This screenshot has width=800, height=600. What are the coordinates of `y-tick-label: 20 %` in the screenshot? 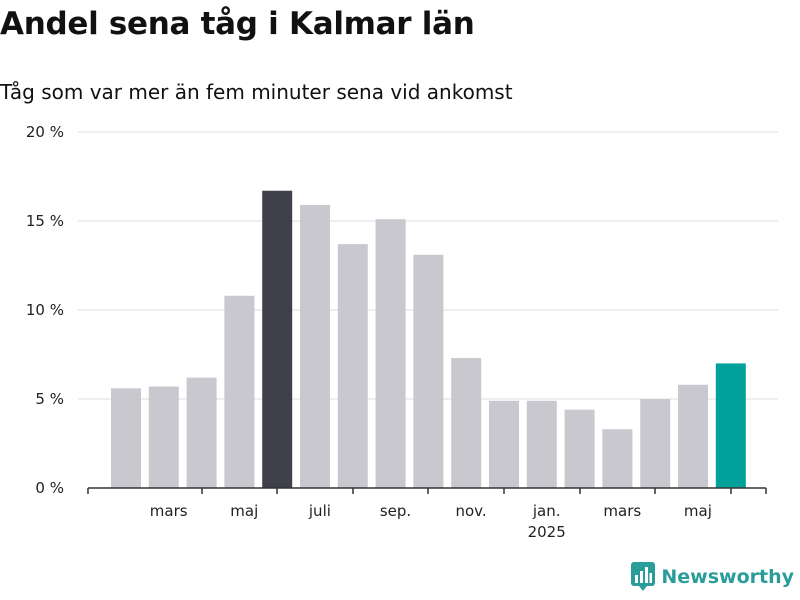 It's located at (45, 132).